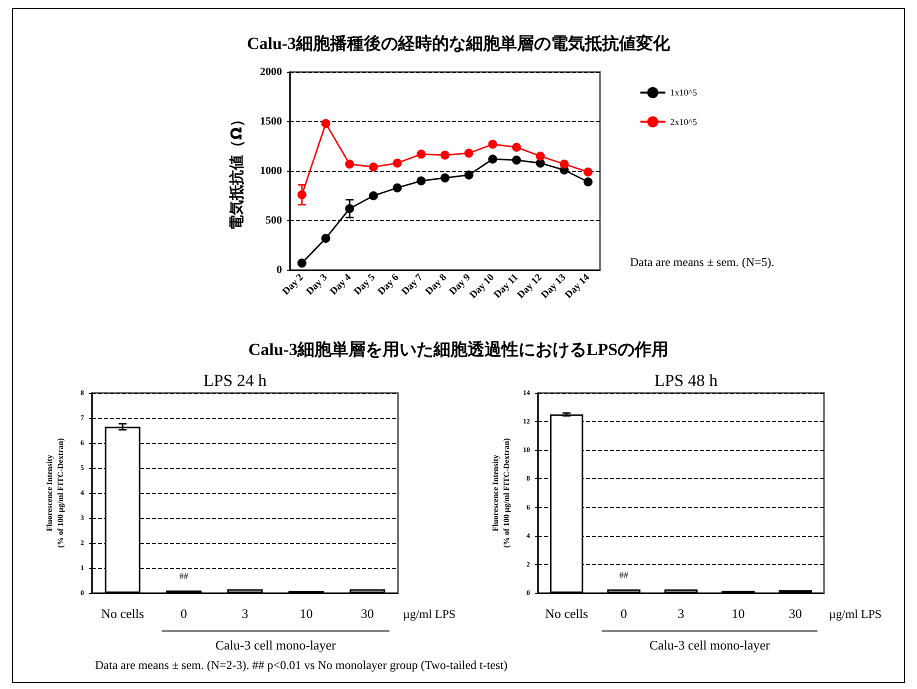  What do you see at coordinates (237, 171) in the screenshot?
I see `y-axis-title: 電気抵抗値（Ω）` at bounding box center [237, 171].